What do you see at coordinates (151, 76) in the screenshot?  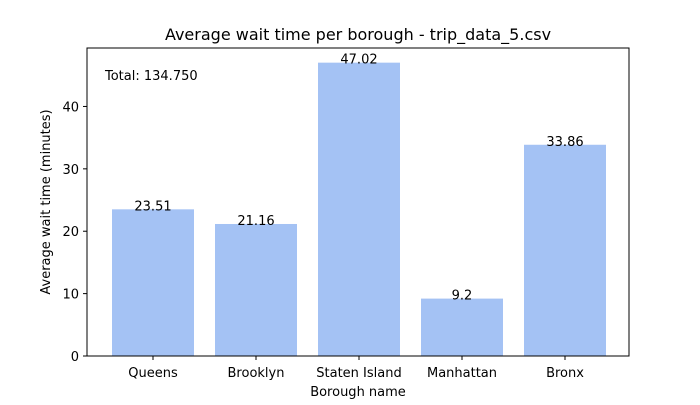 I see `total-annotation: Total: 134.750` at bounding box center [151, 76].